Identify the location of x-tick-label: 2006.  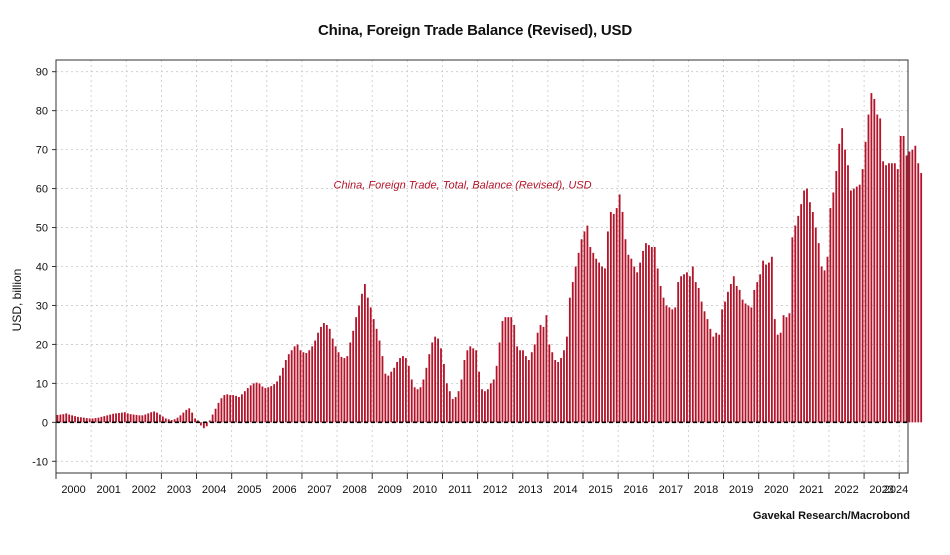
(284, 490).